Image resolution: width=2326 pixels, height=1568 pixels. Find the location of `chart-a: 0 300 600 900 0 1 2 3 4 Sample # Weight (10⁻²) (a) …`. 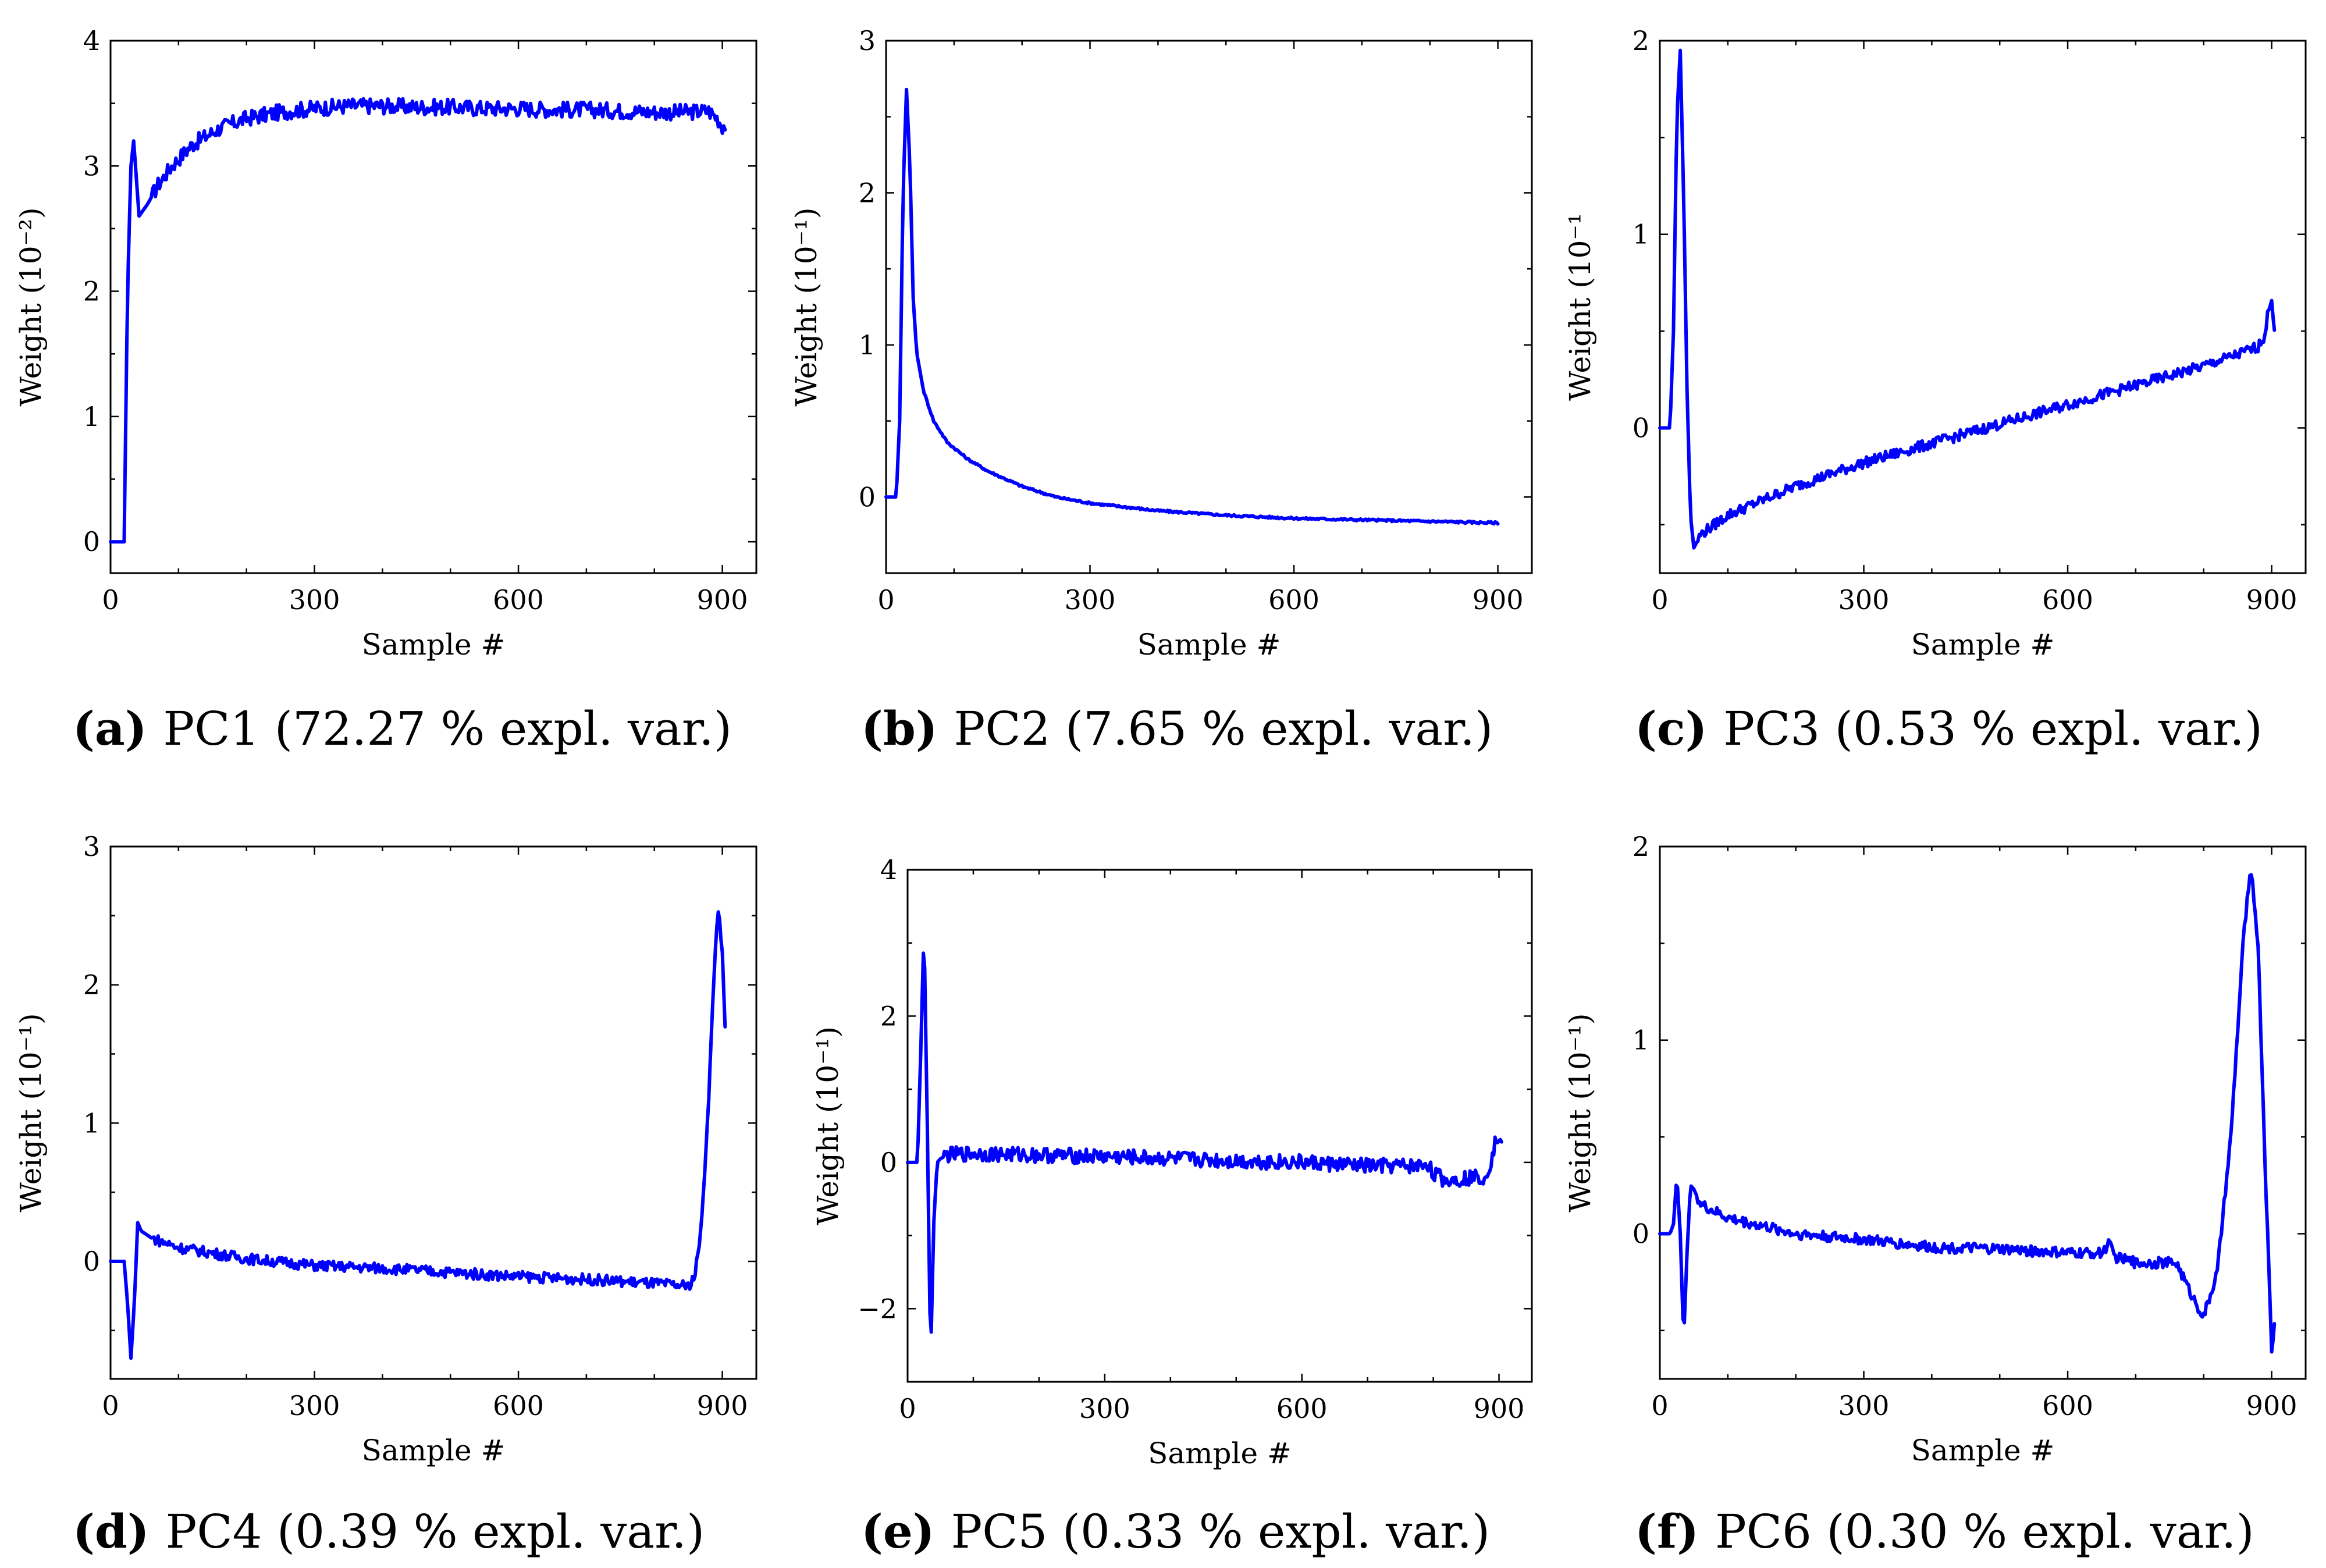

chart-a: 0 300 600 900 0 1 2 3 4 Sample # Weight (10⁻²) (a) … is located at coordinates (386, 390).